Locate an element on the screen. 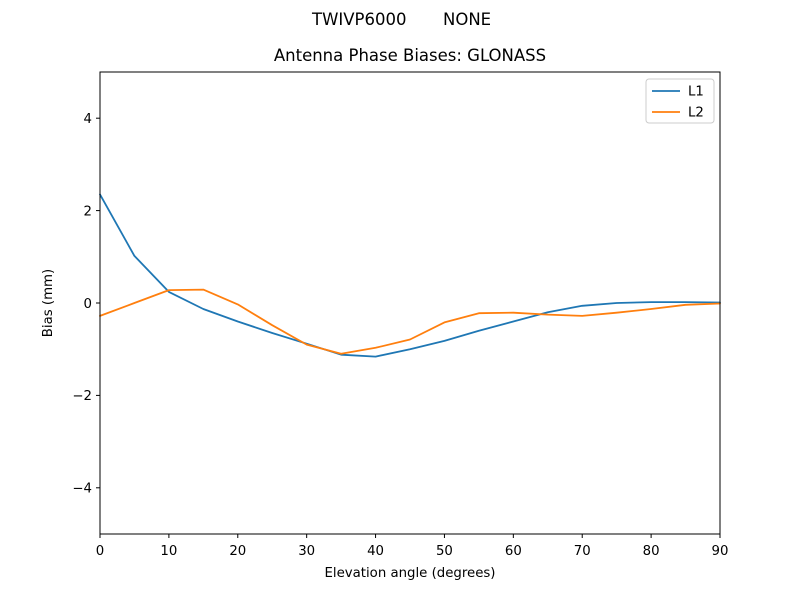  x-tick-label: 40 is located at coordinates (375, 551).